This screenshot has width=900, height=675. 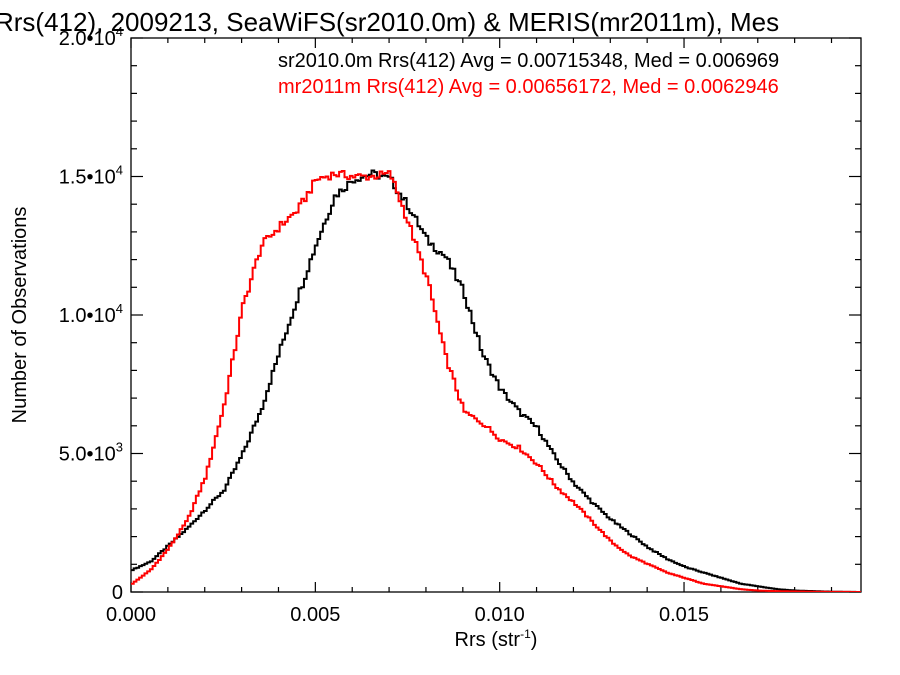 What do you see at coordinates (315, 615) in the screenshot?
I see `x-tick-label: 0.005` at bounding box center [315, 615].